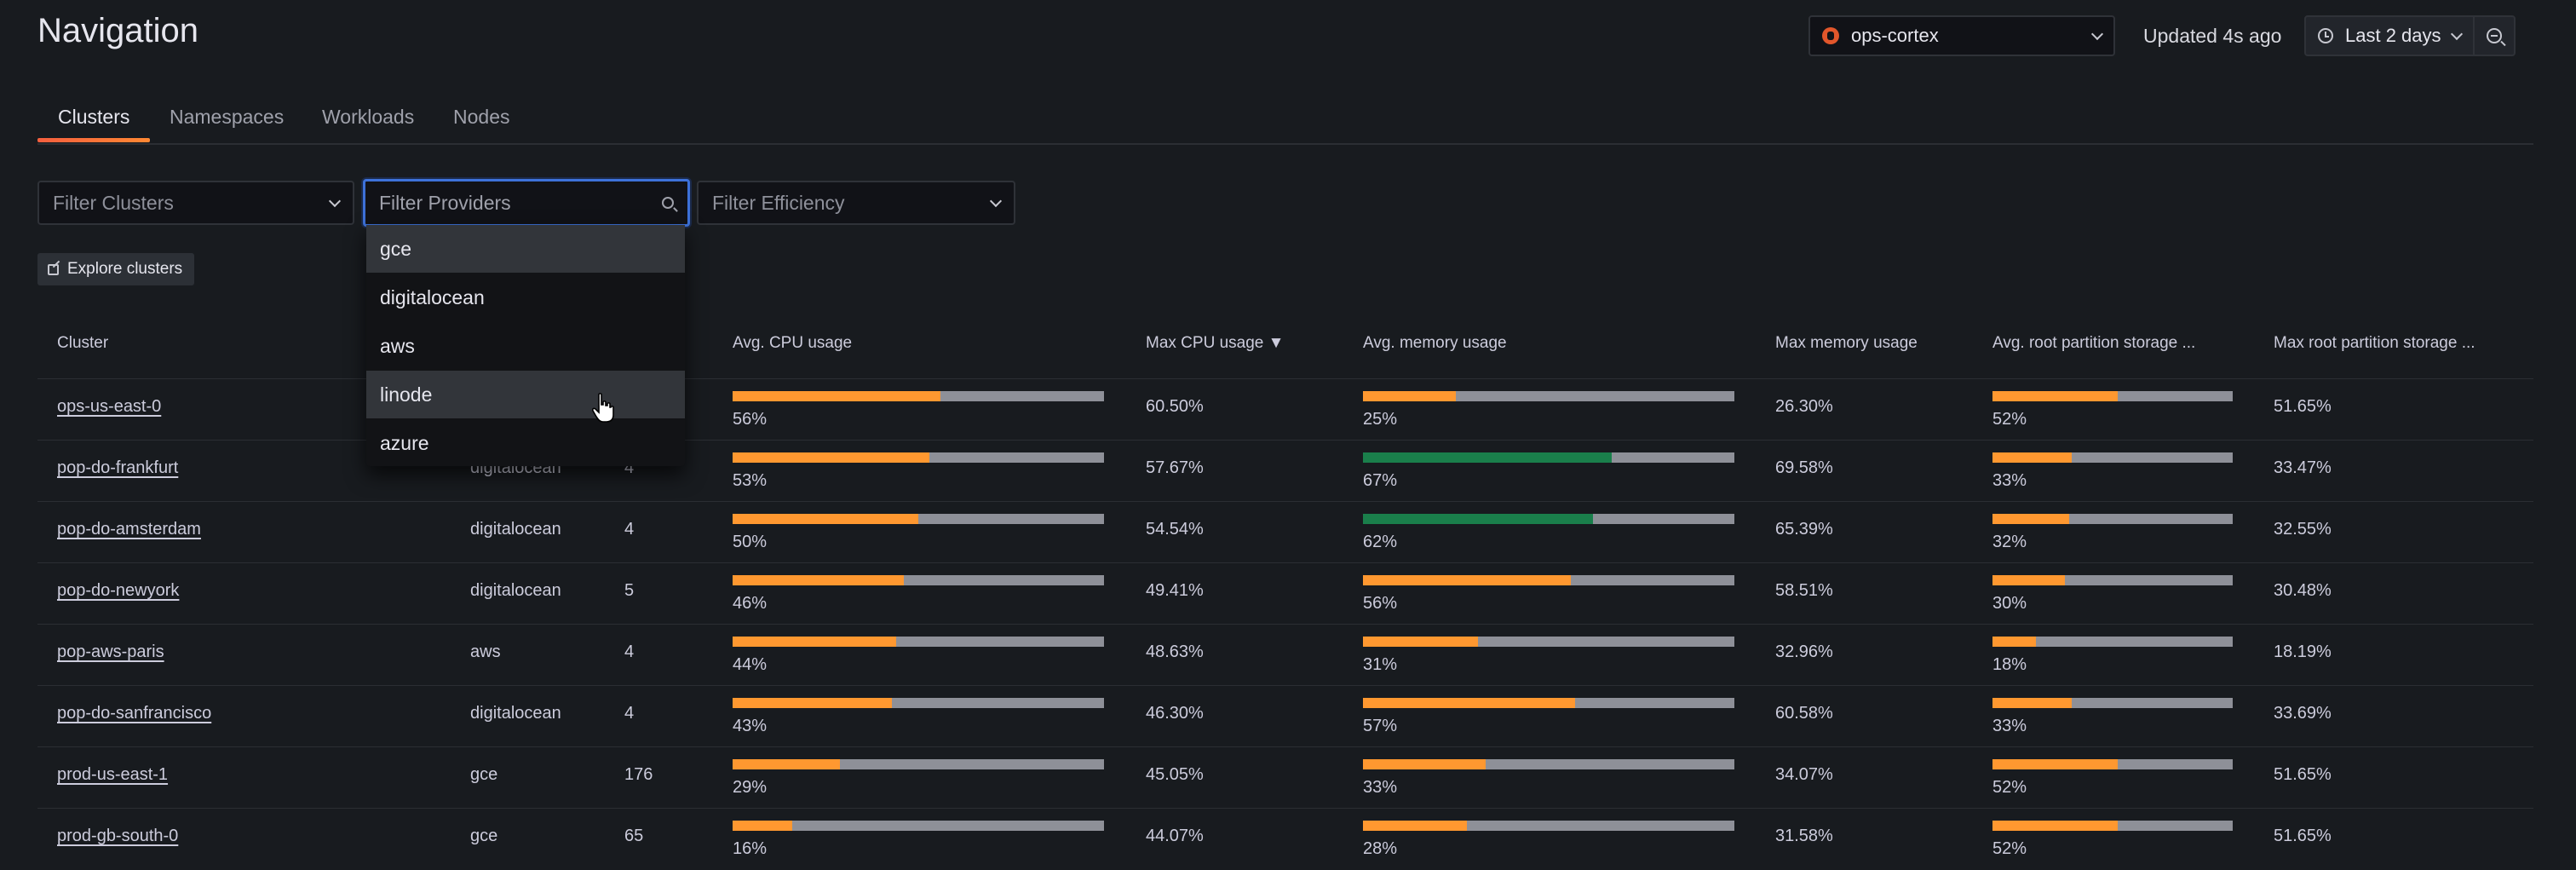  What do you see at coordinates (83, 343) in the screenshot?
I see `column-header-cluster: Cluster` at bounding box center [83, 343].